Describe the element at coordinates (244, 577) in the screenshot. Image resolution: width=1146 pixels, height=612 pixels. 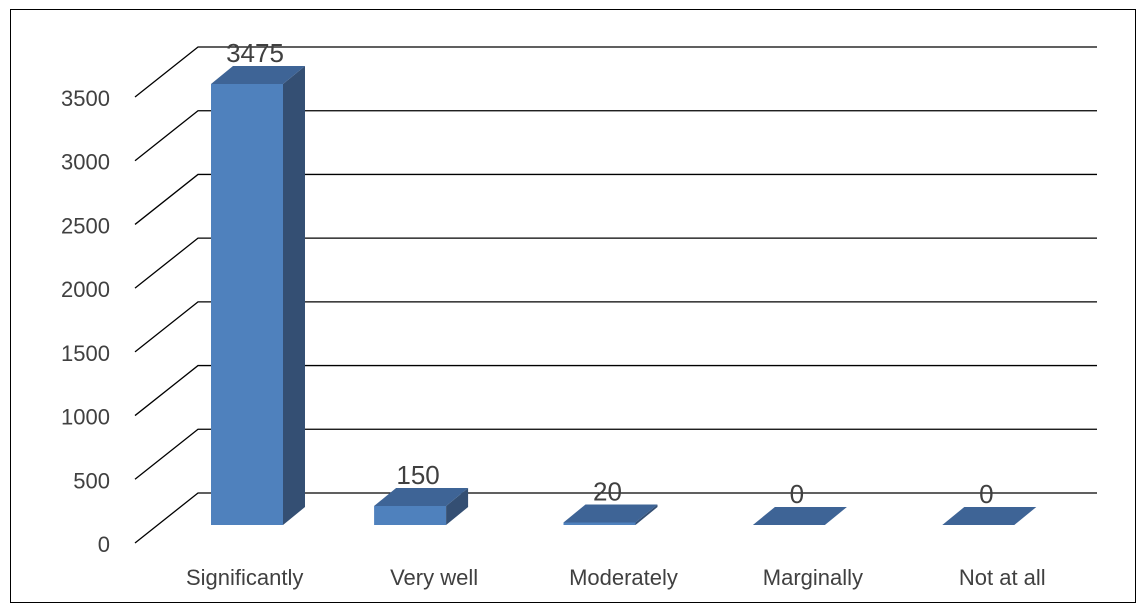
I see `x-category-label: Significantly` at that location.